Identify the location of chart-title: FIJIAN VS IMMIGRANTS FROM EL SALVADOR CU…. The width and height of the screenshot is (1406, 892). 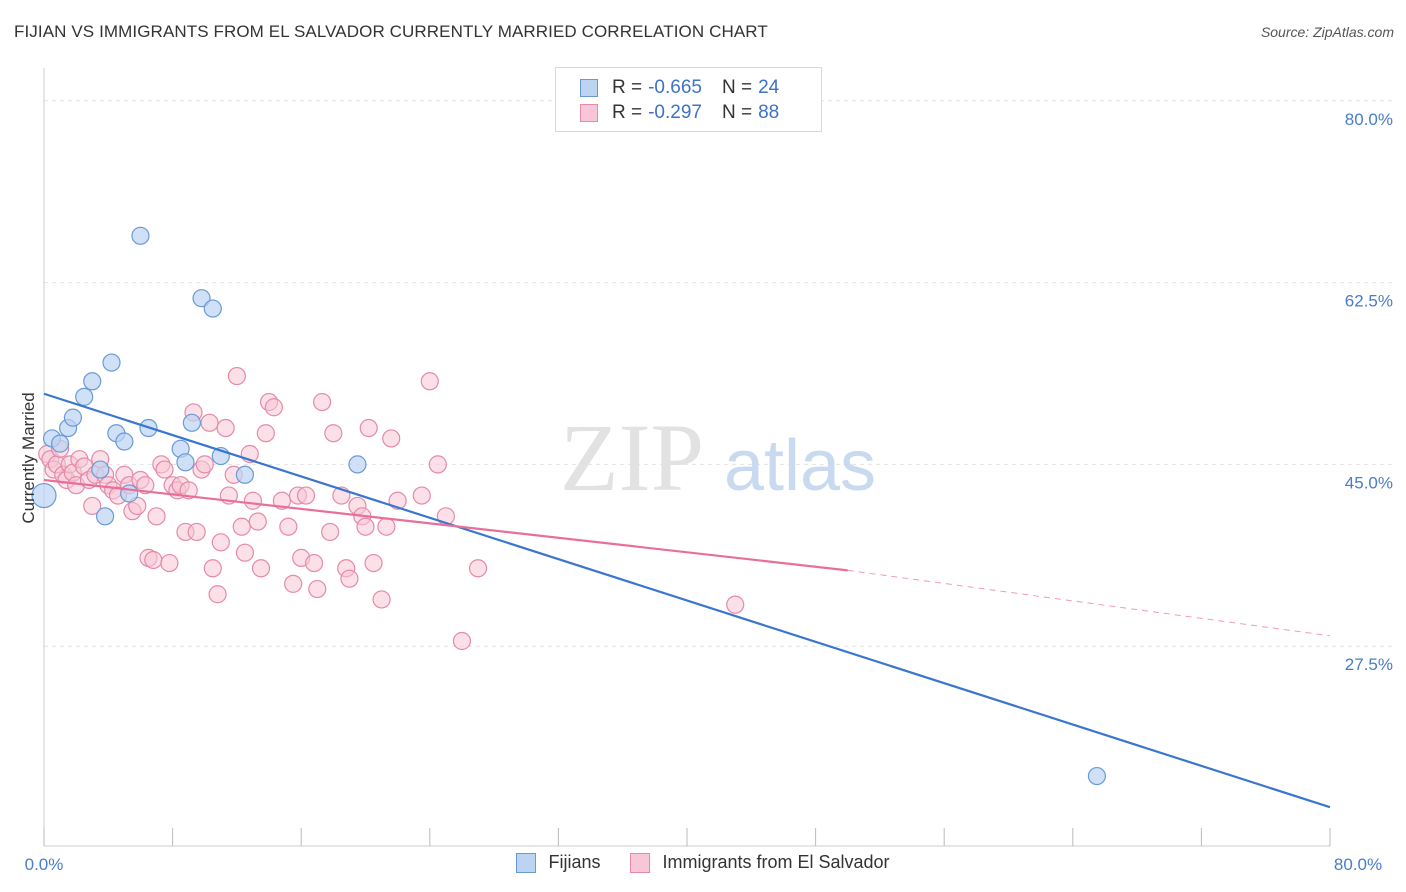
(391, 31).